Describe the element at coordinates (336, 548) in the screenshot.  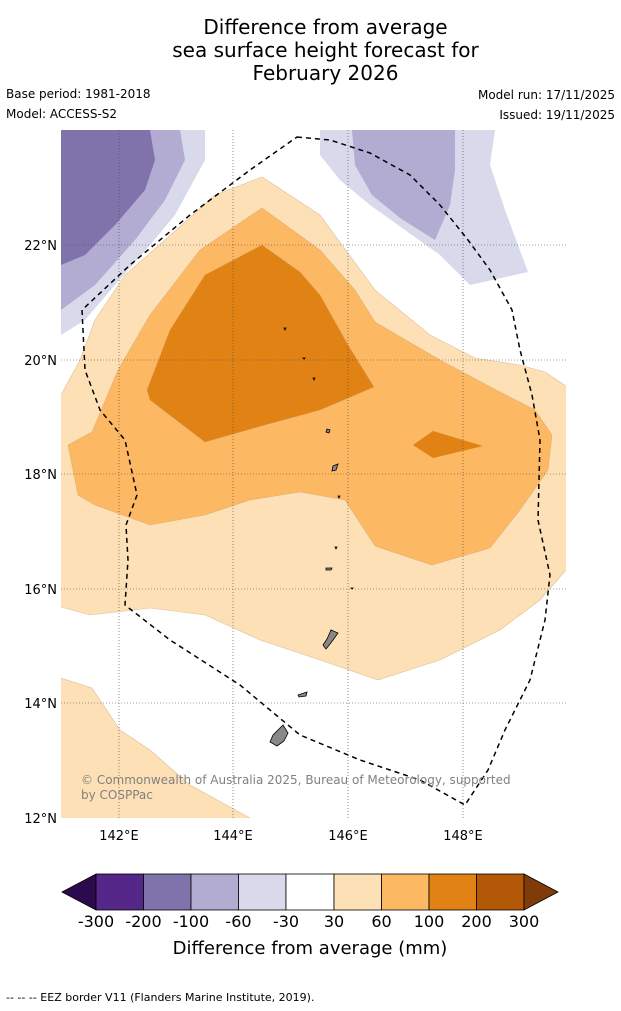
I see `island-alamagan` at that location.